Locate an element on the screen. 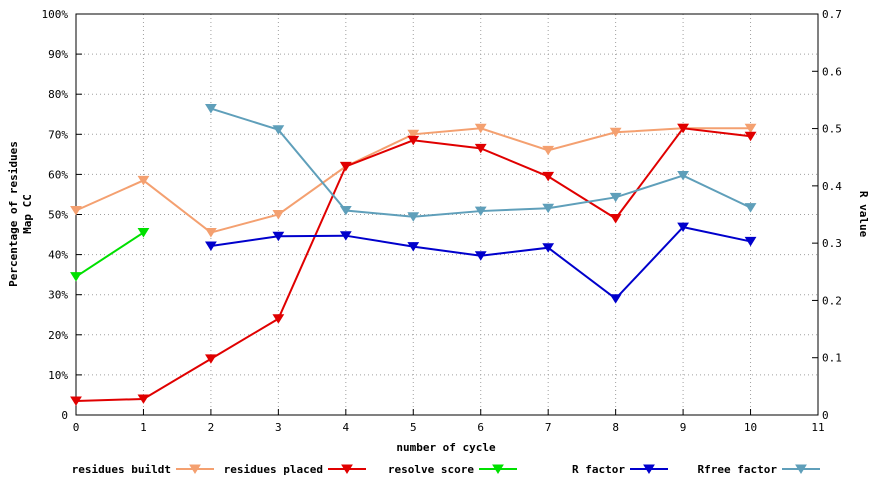 The height and width of the screenshot is (480, 870). x-tick-label: 8 is located at coordinates (615, 427).